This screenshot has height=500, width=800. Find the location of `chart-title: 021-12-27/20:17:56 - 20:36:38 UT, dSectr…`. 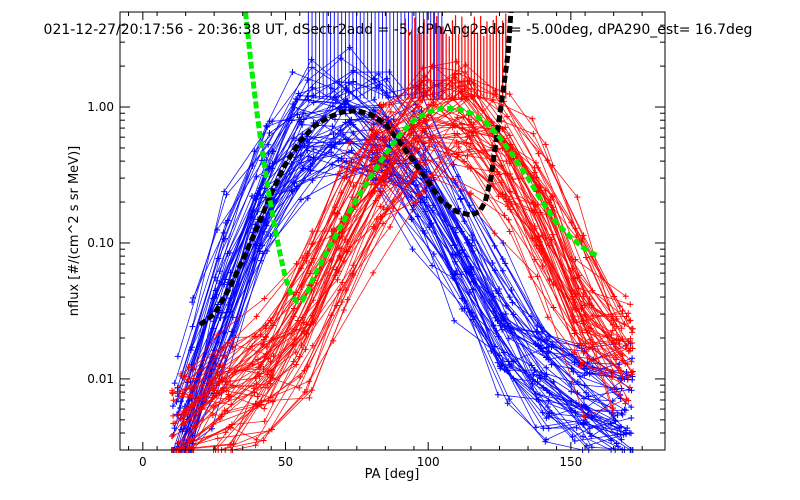

chart-title: 021-12-27/20:17:56 - 20:36:38 UT, dSectr… is located at coordinates (398, 30).